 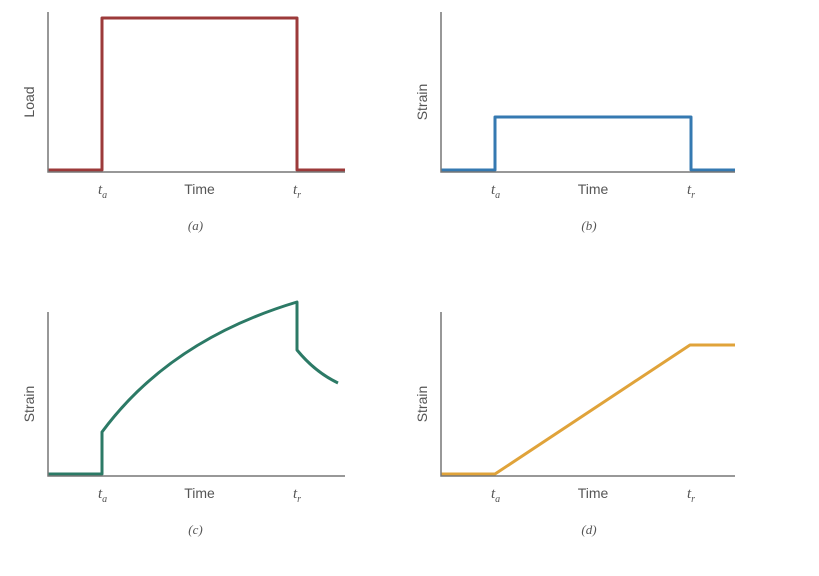 What do you see at coordinates (29, 101) in the screenshot?
I see `y-axis-label: Load` at bounding box center [29, 101].